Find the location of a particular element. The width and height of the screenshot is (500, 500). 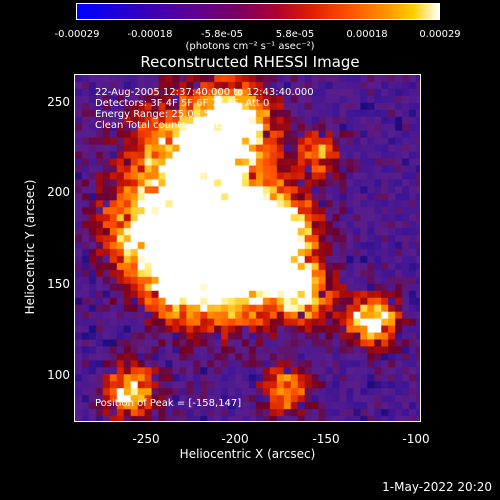

colorbar-tick: 5.8e-05 is located at coordinates (295, 34).